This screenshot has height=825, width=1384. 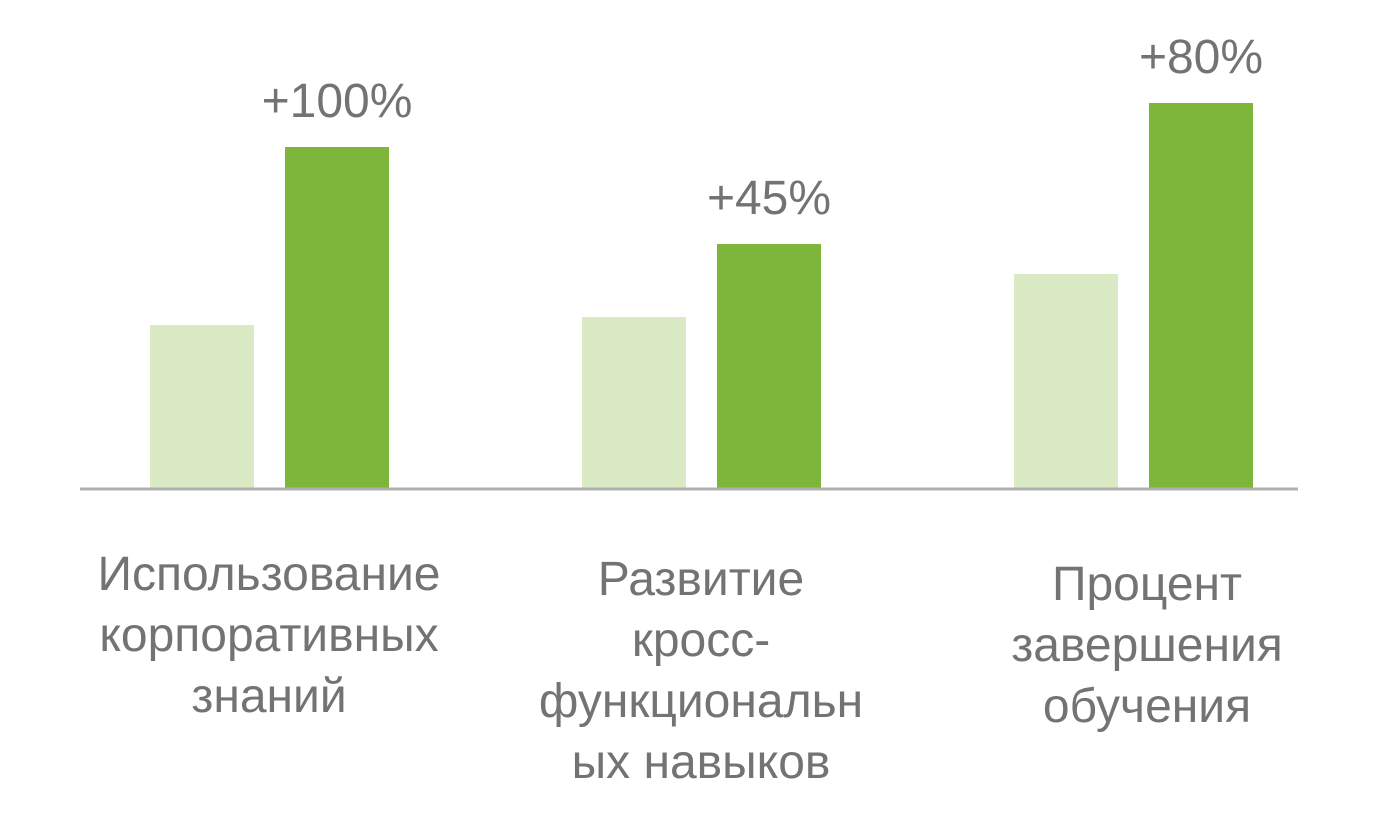 I want to click on category-label: знаний, so click(x=268, y=696).